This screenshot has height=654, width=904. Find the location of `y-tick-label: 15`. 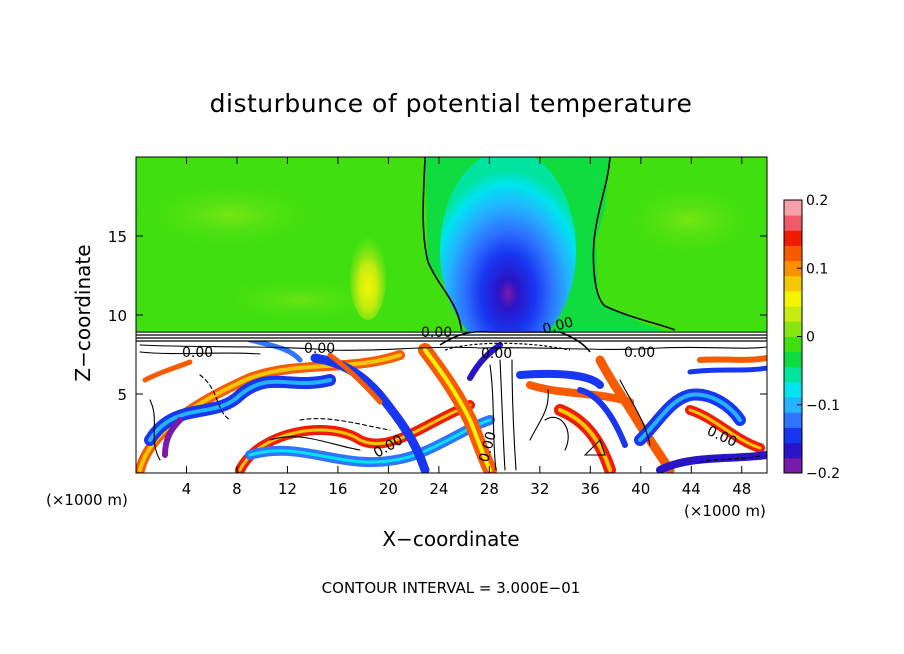

y-tick-label: 15 is located at coordinates (117, 237).